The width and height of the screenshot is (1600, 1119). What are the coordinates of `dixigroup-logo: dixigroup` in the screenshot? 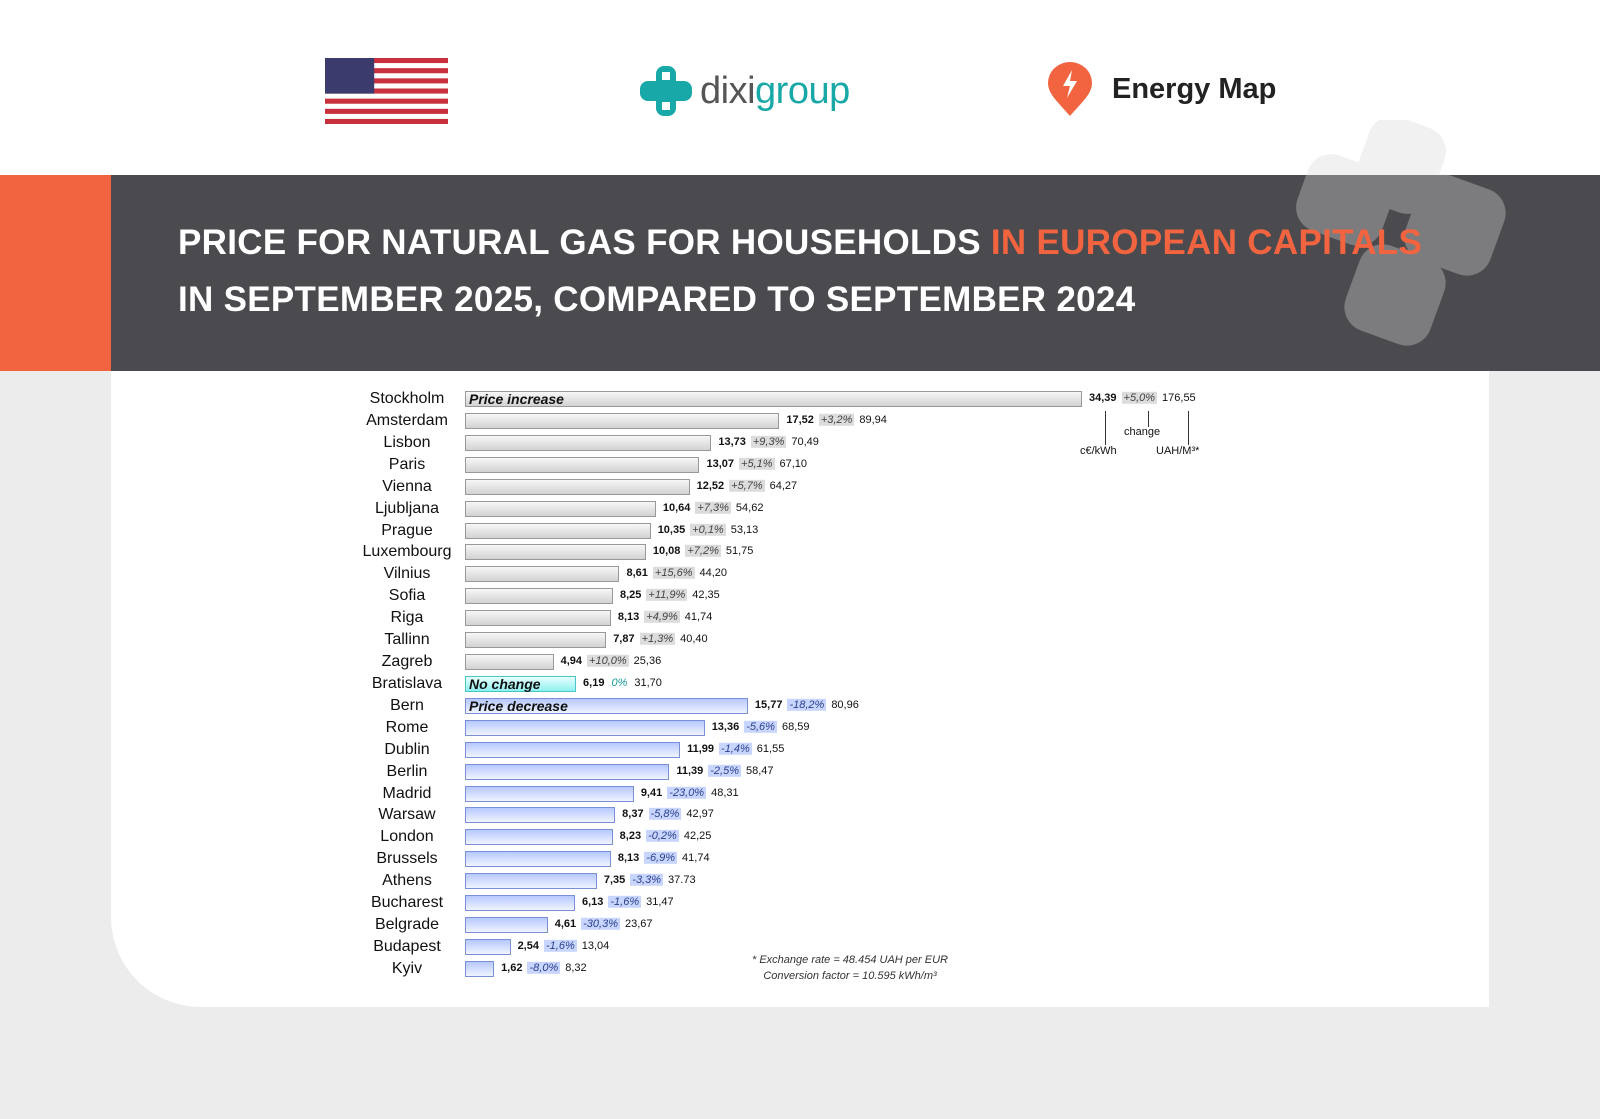 It's located at (745, 91).